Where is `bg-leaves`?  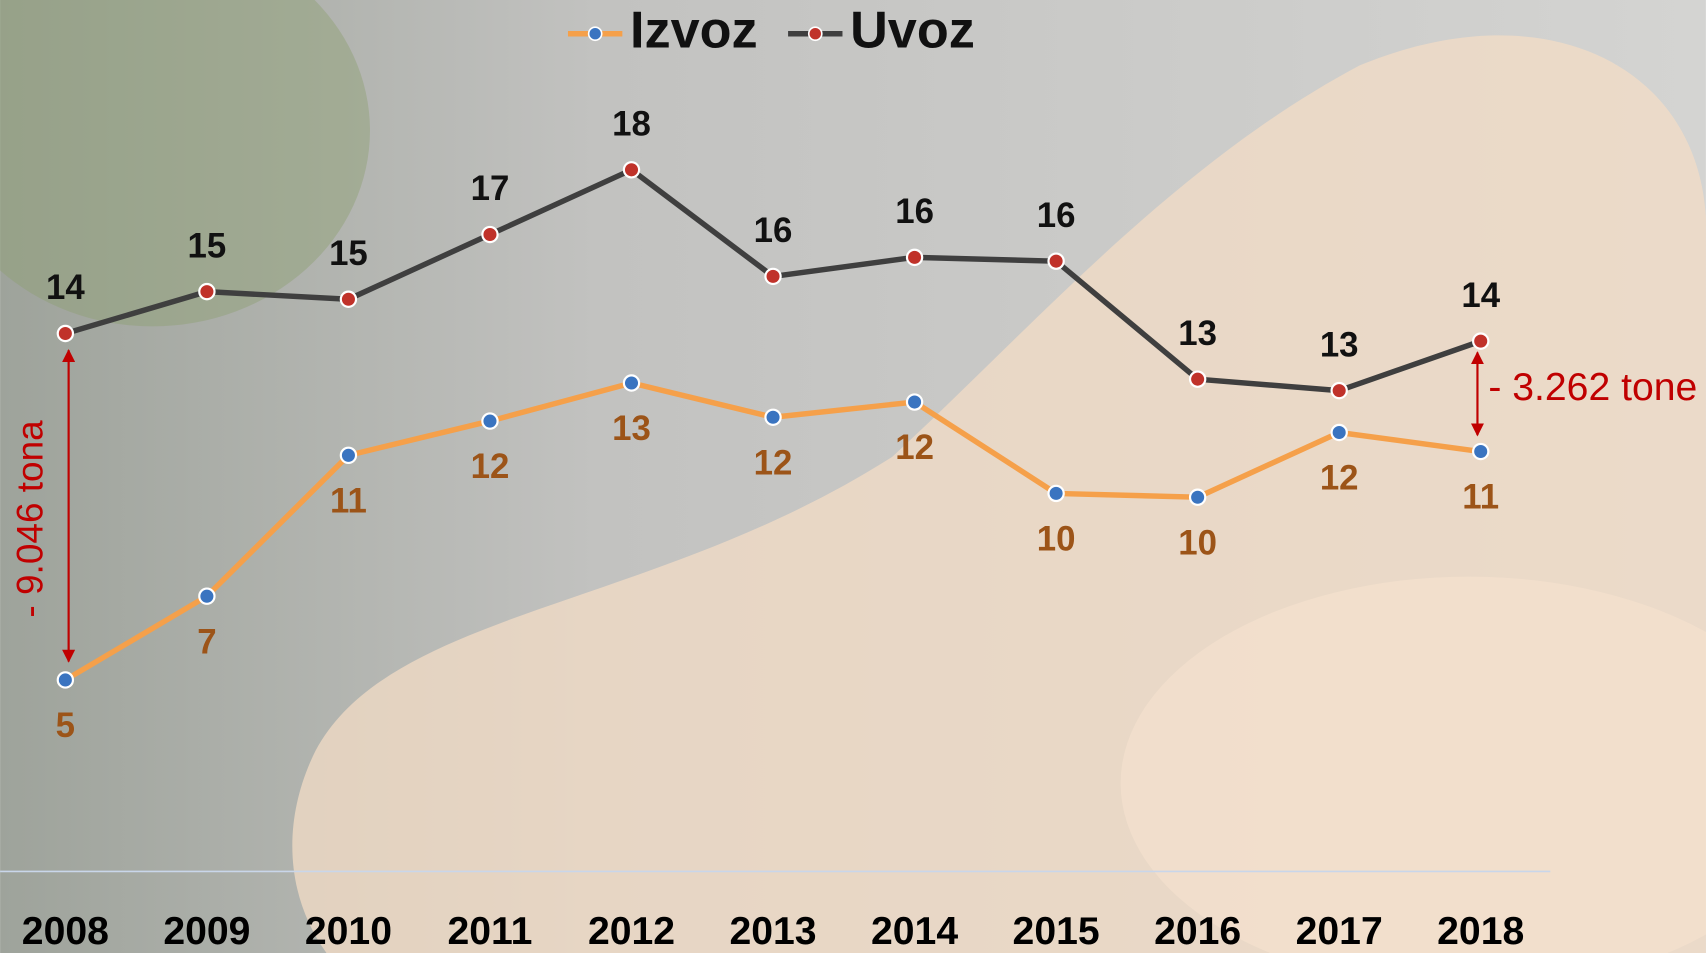 bg-leaves is located at coordinates (185, 163).